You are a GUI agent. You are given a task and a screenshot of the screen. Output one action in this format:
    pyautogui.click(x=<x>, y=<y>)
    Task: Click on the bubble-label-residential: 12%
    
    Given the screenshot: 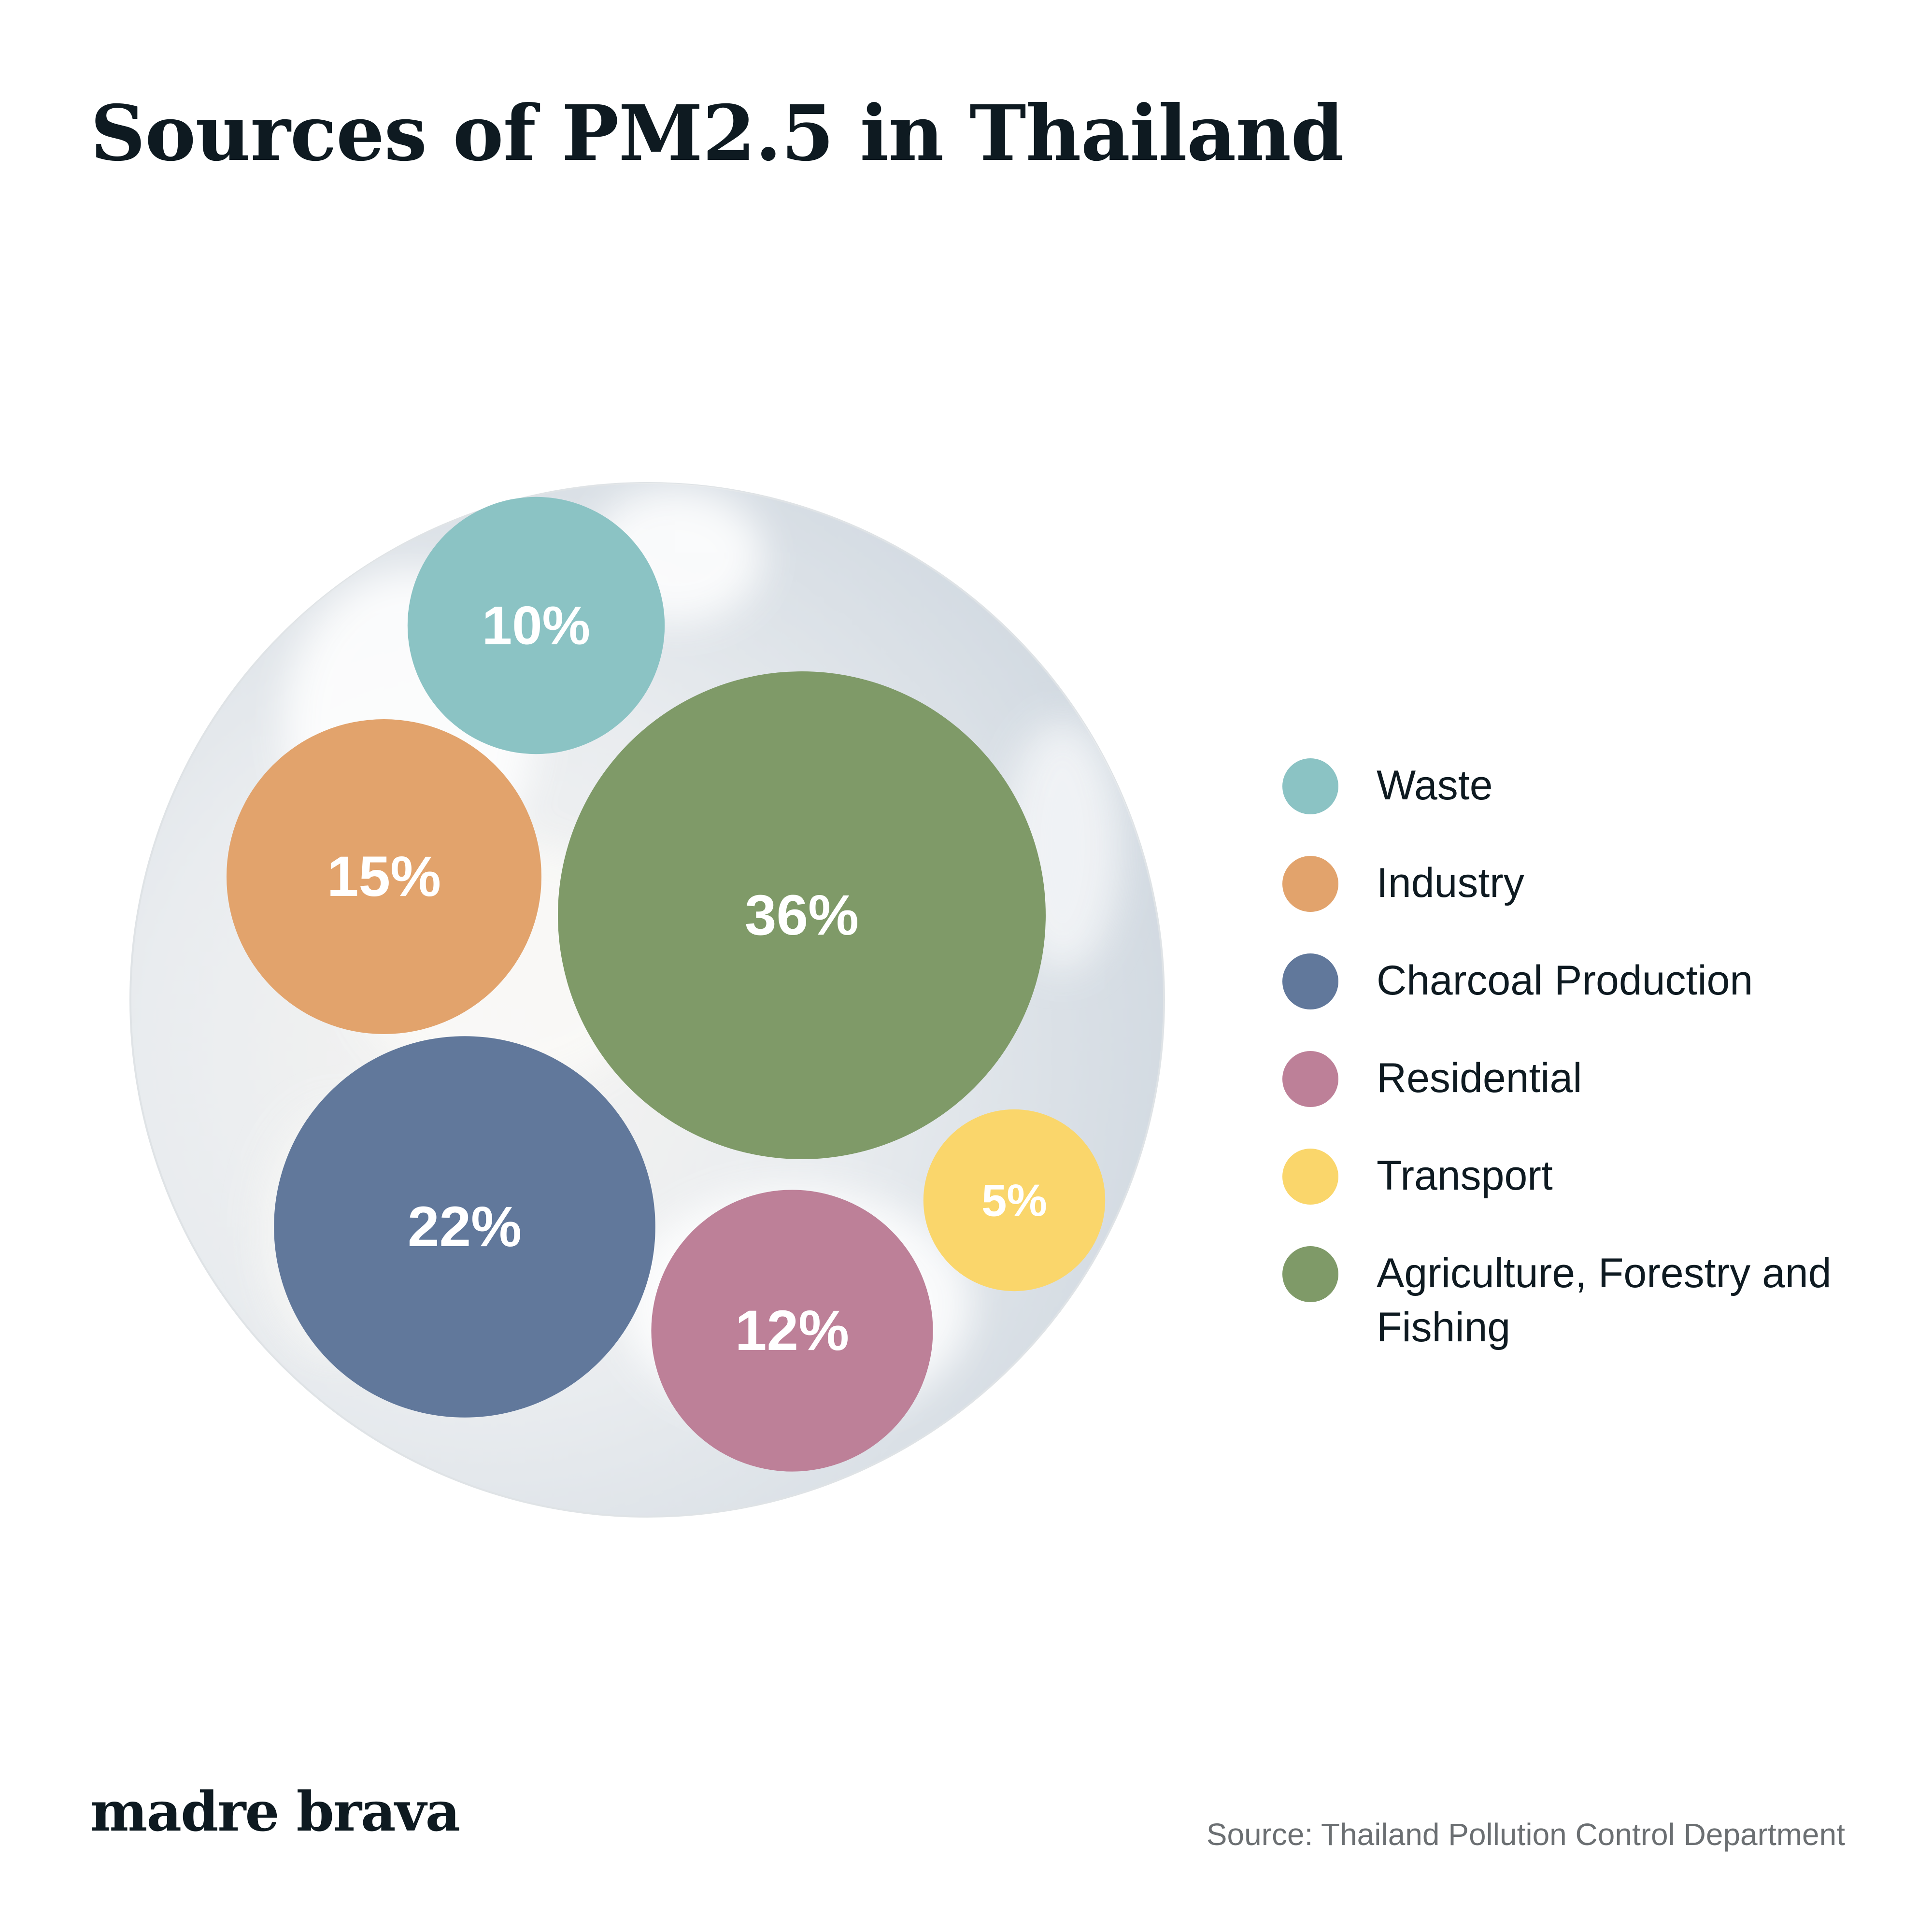 What is the action you would take?
    pyautogui.click(x=792, y=1331)
    